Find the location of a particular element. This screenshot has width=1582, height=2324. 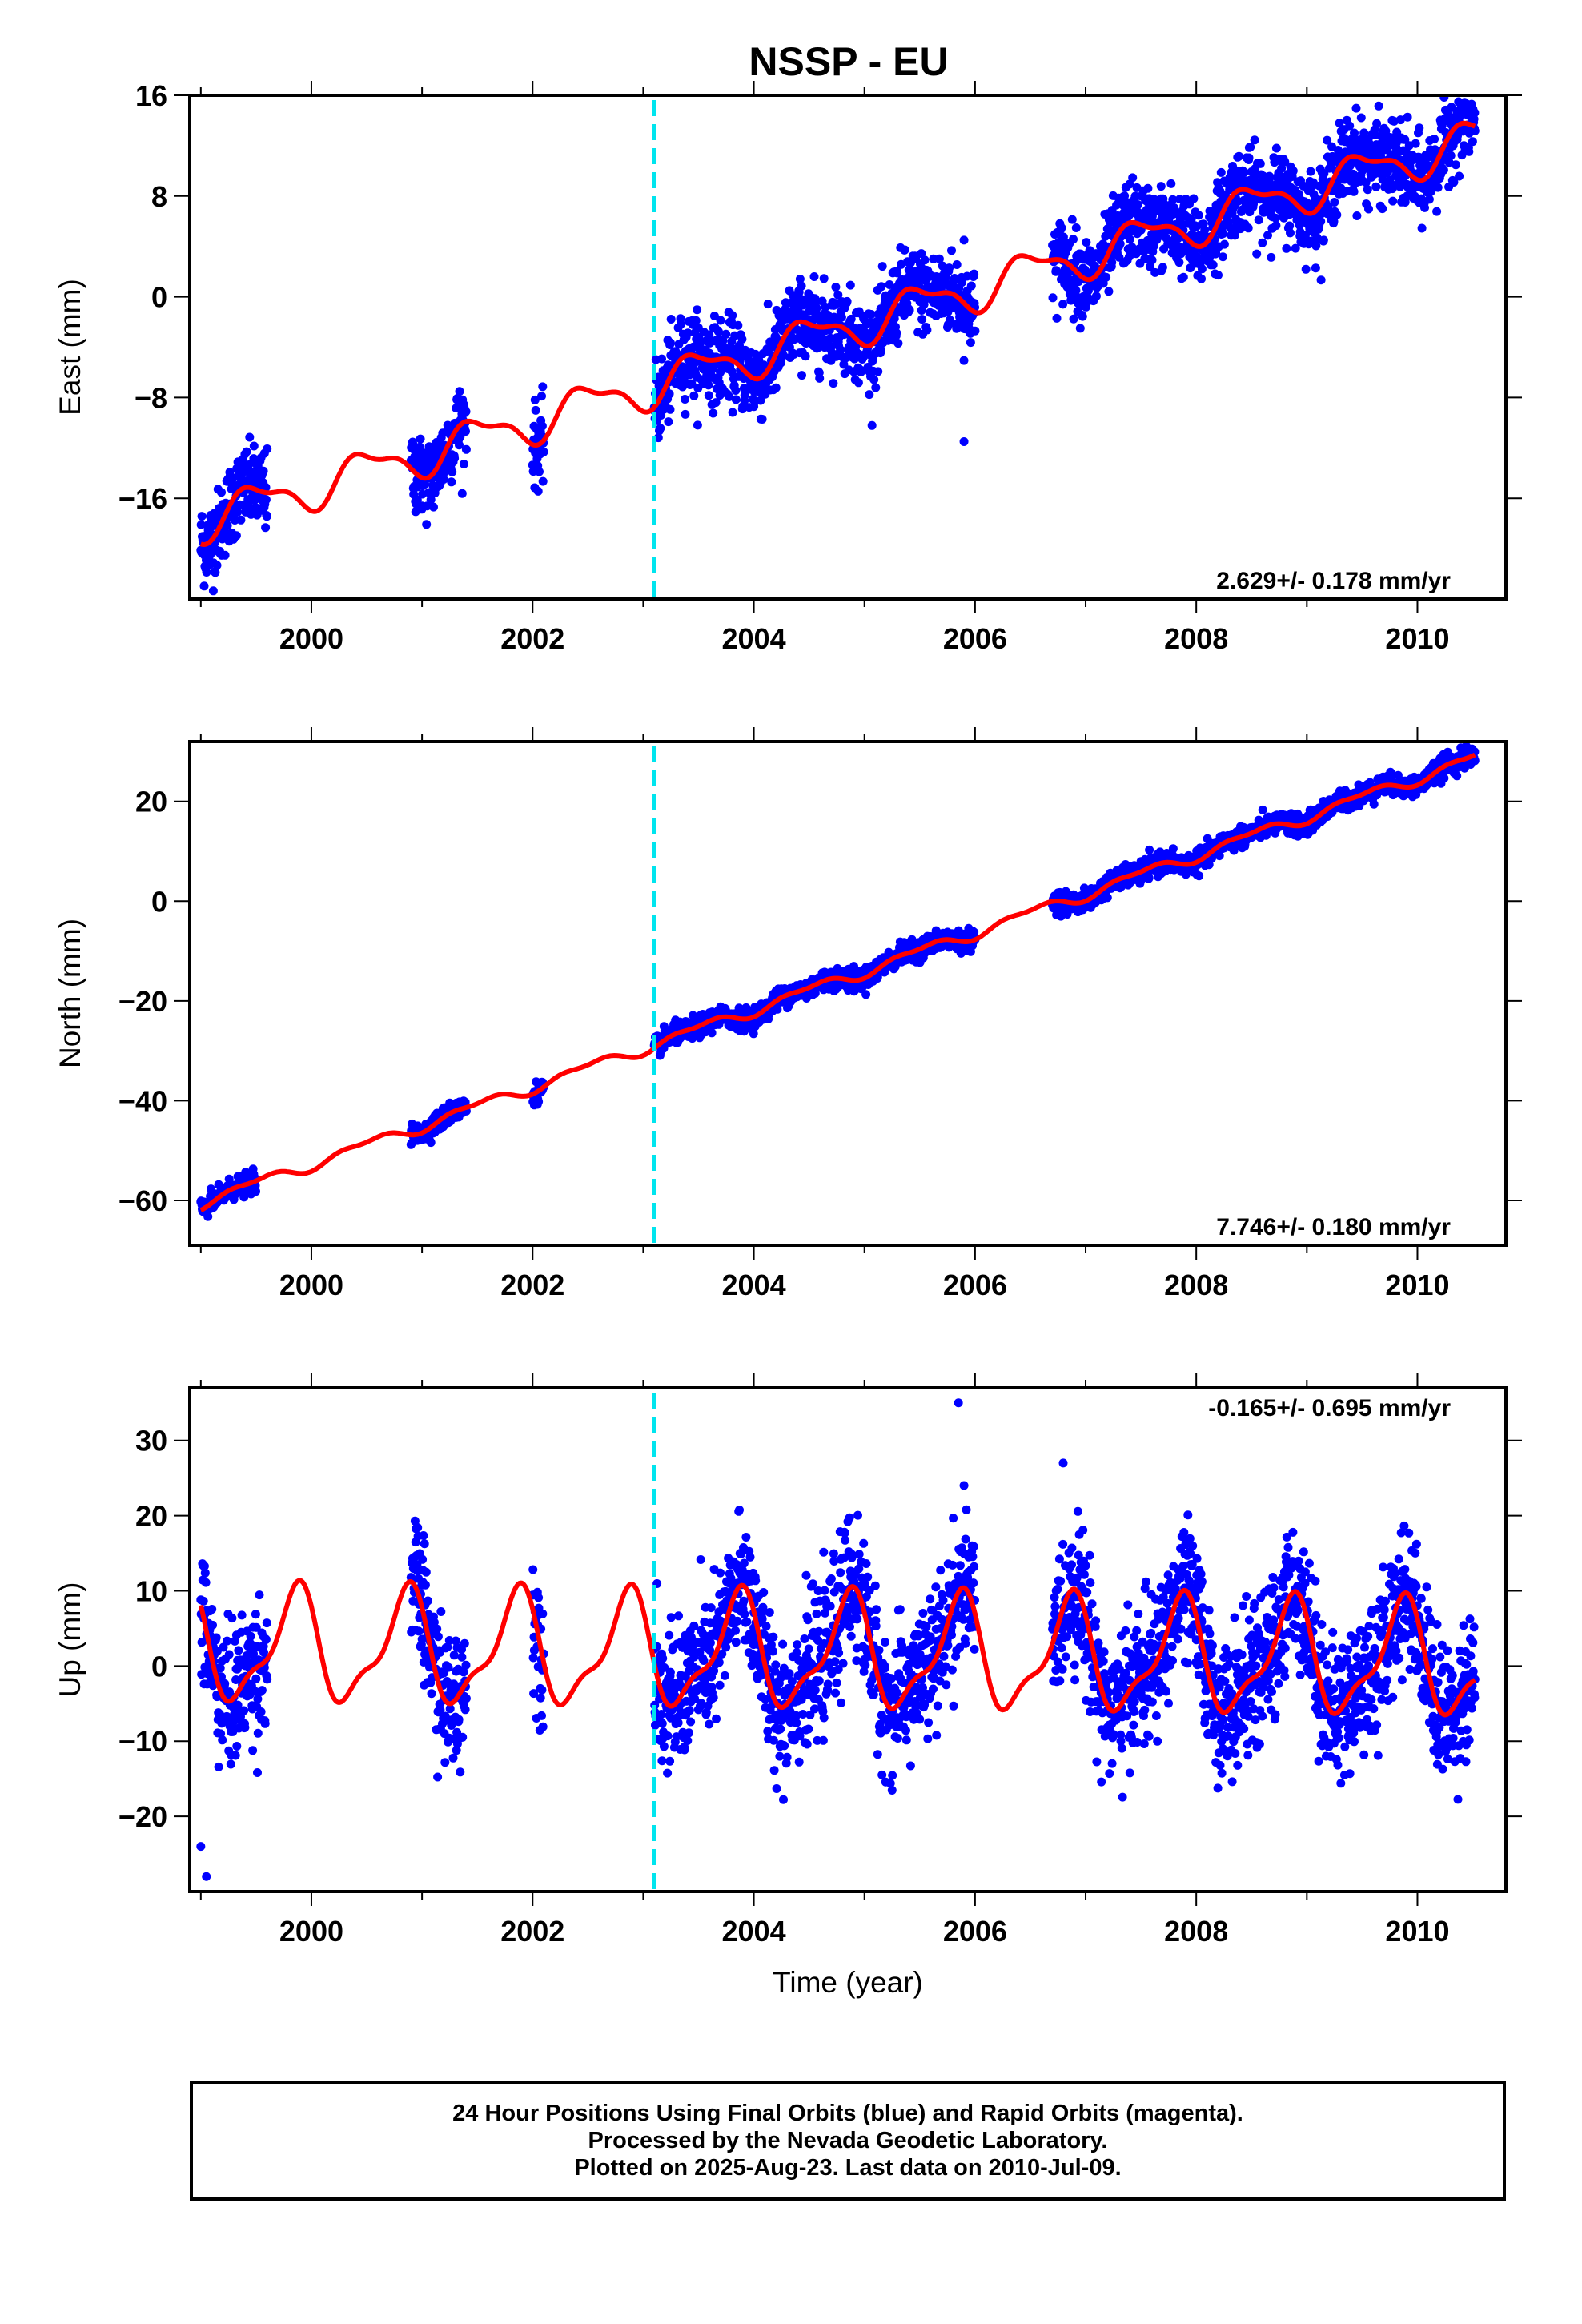

y-tick-label: −8 is located at coordinates (151, 397).